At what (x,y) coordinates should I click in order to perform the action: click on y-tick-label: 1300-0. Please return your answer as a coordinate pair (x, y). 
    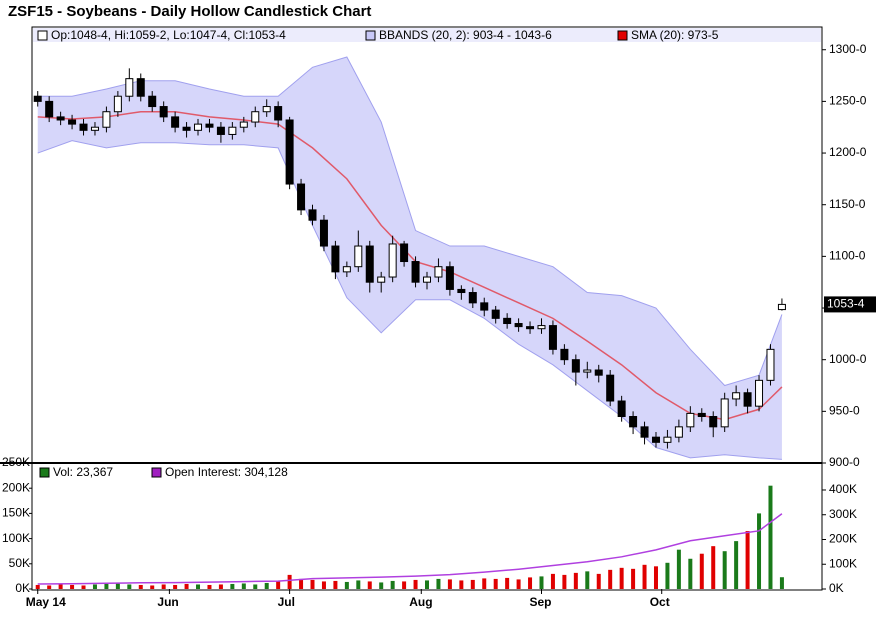
    Looking at the image, I should click on (848, 49).